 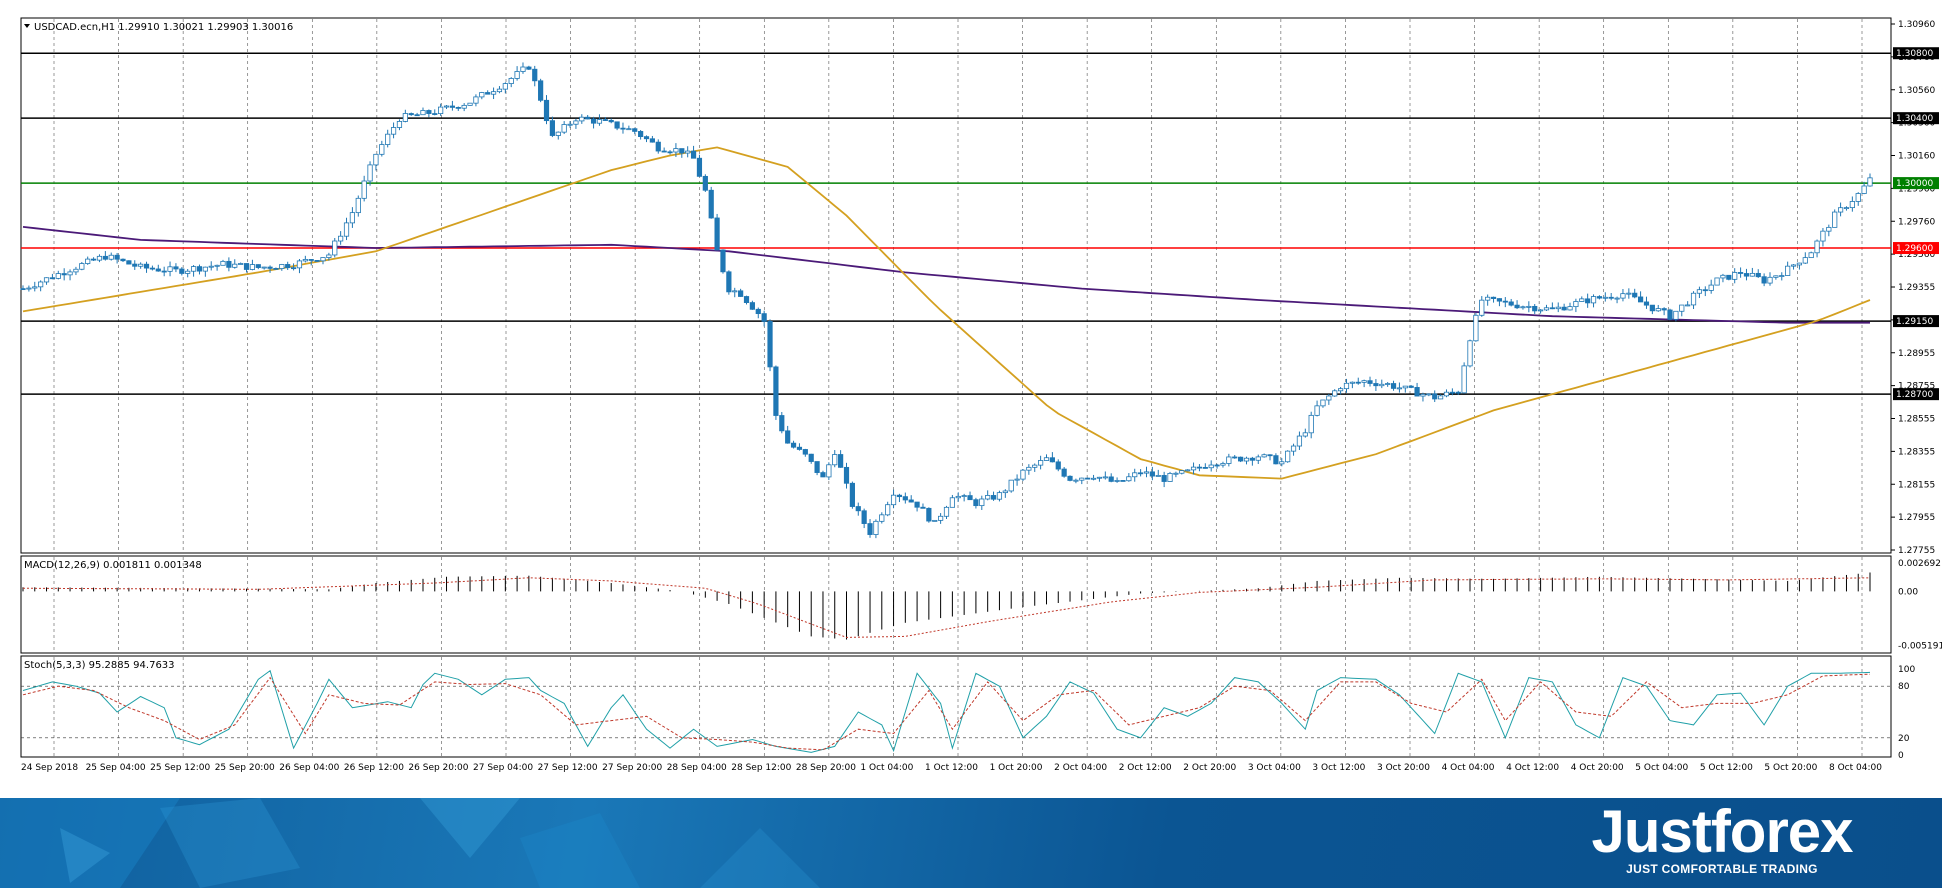 I want to click on price-level-label: 1.29150, so click(x=1914, y=322).